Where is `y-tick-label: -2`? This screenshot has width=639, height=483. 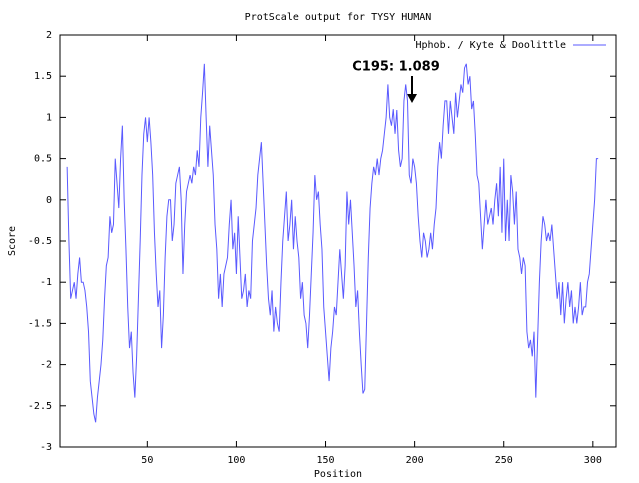 y-tick-label: -2 is located at coordinates (46, 365).